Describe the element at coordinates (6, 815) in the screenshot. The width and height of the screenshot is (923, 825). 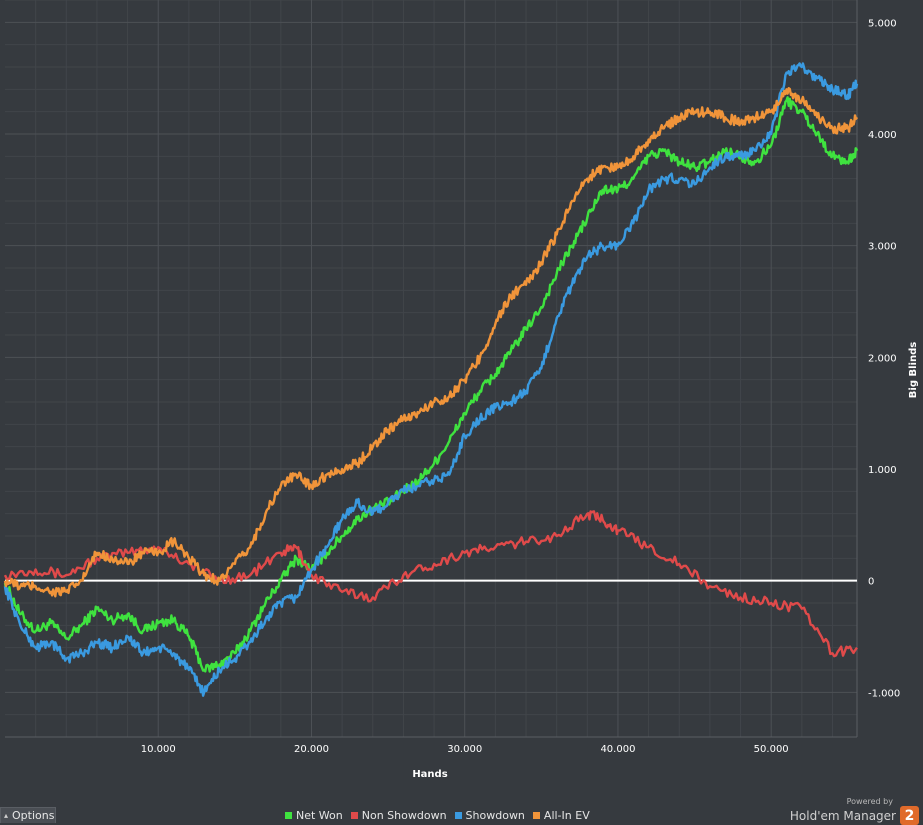
I see `caret-icon: ▴` at that location.